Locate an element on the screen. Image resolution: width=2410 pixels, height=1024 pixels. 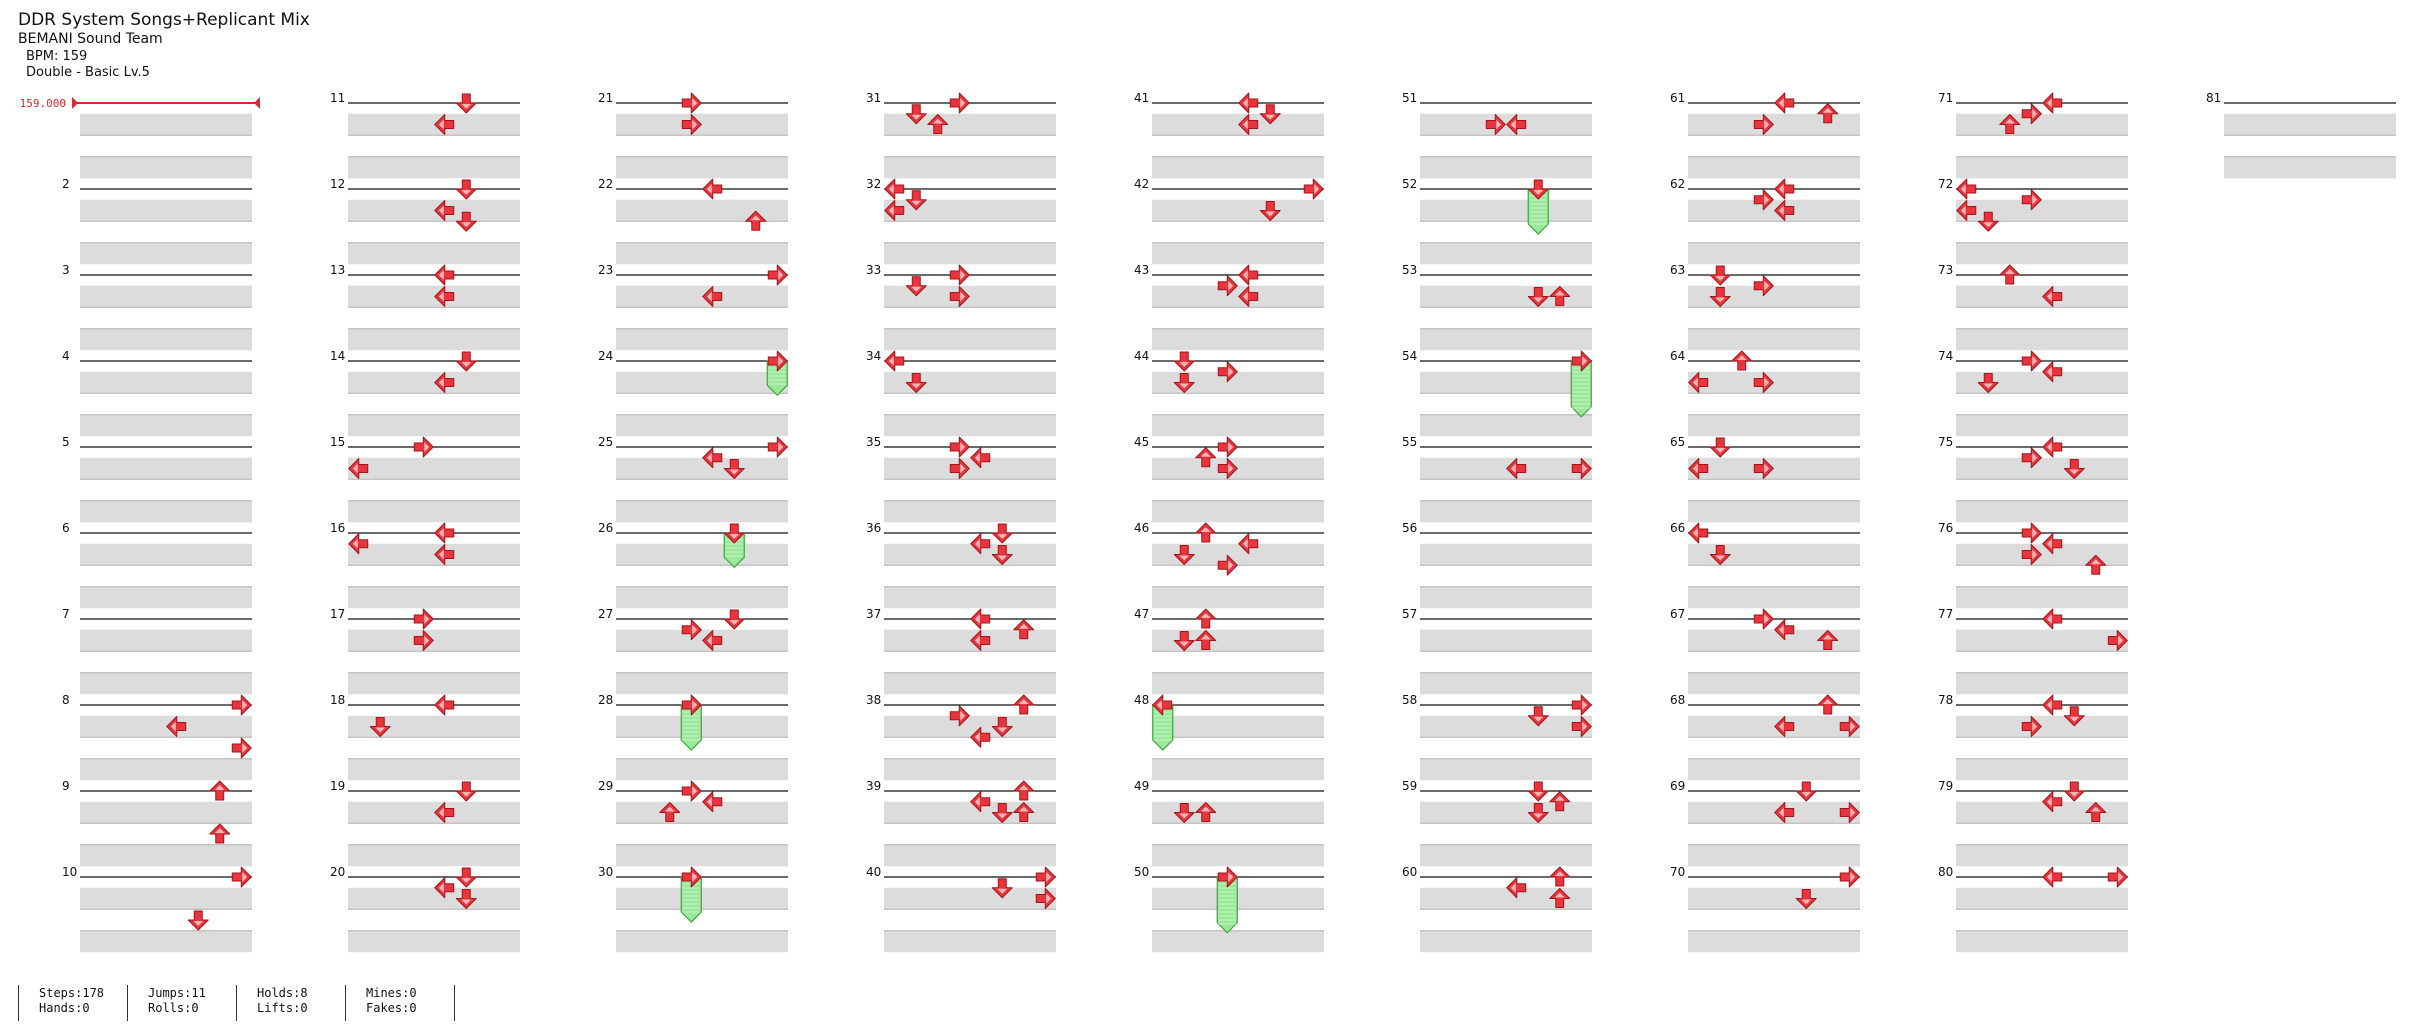
measure-39: 39 is located at coordinates (961, 823).